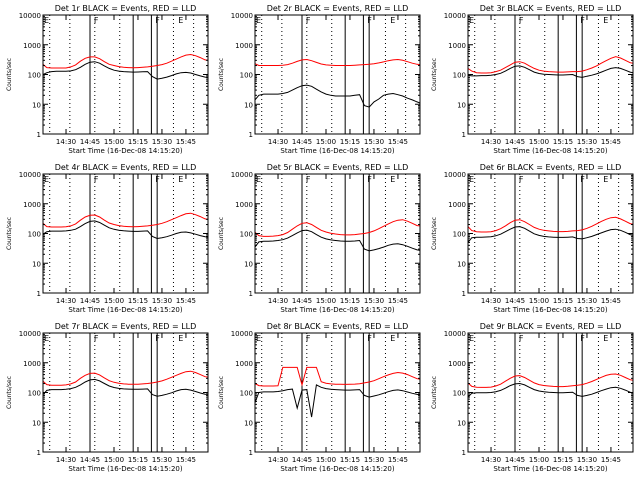  Describe the element at coordinates (126, 326) in the screenshot. I see `chart-title: Det 7r BLACK = Events, RED = LLD` at that location.